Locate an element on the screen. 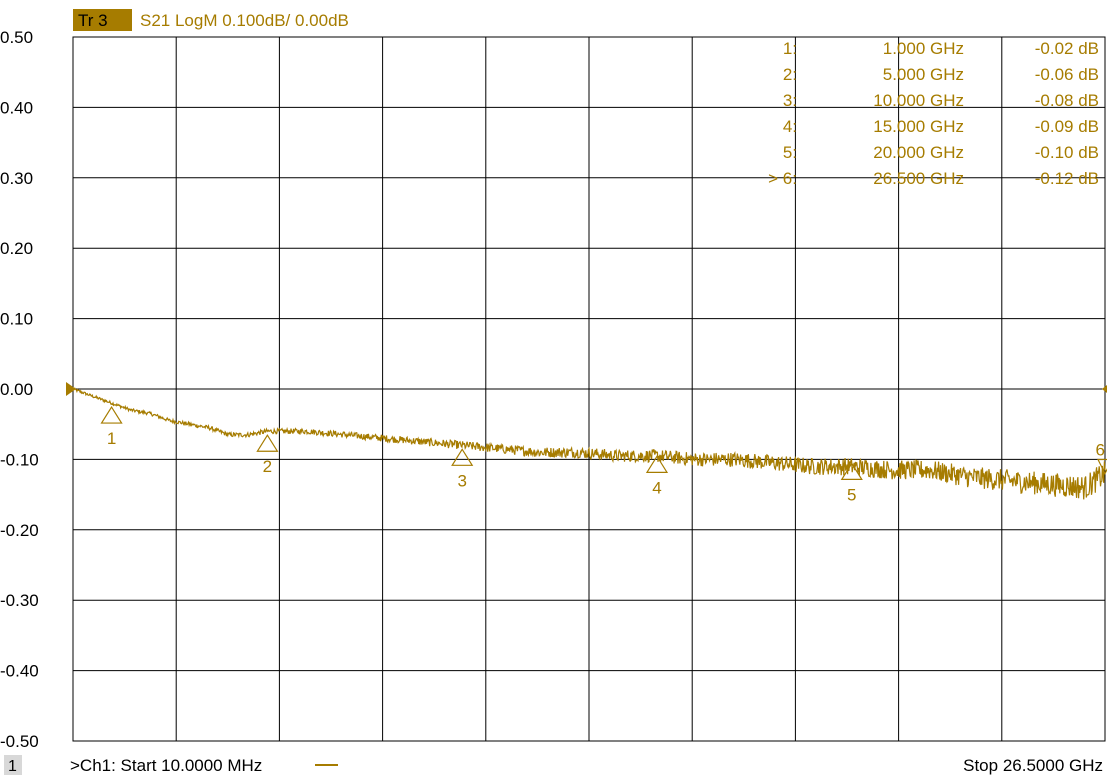 Image resolution: width=1107 pixels, height=778 pixels. marker-table-index: 4: is located at coordinates (790, 126).